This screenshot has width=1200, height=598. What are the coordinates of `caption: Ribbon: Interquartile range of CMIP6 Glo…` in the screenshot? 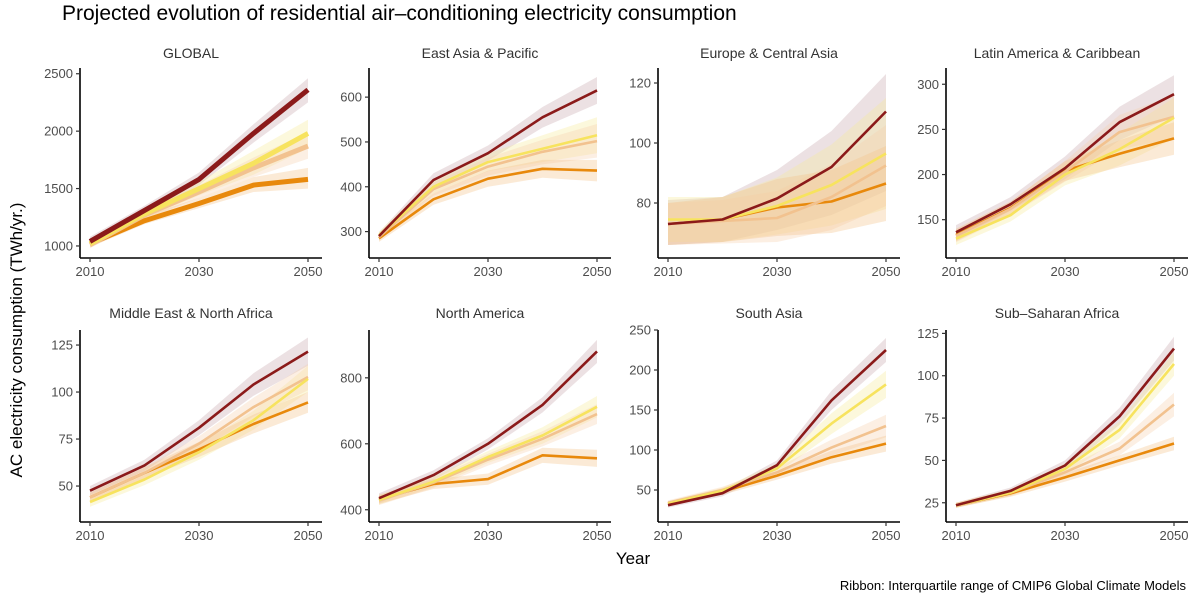 It's located at (1013, 585).